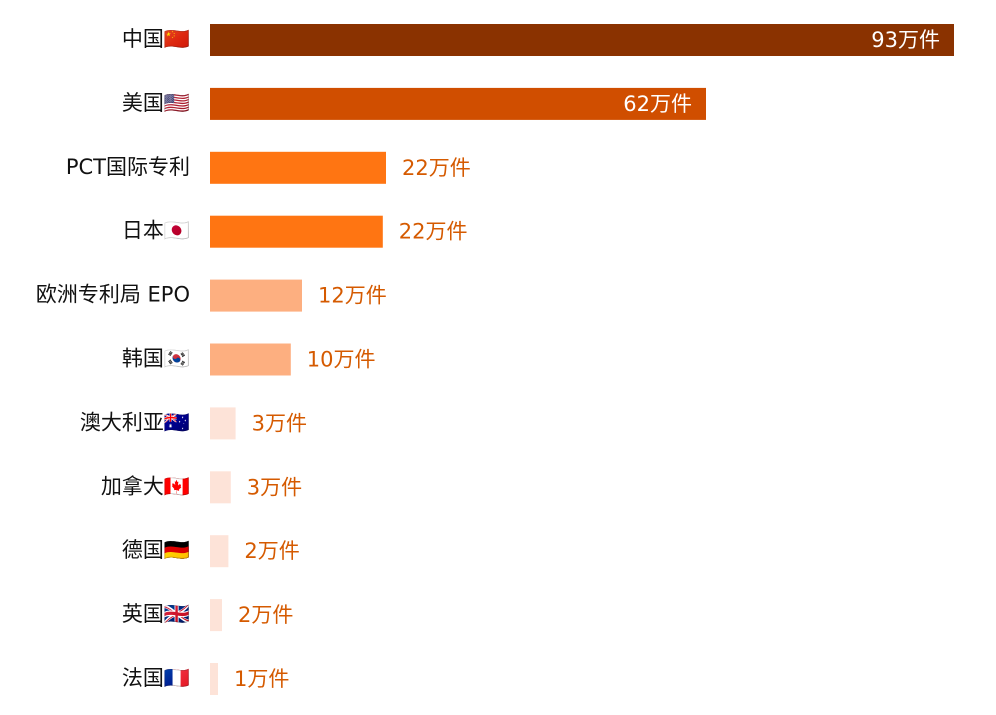 The image size is (996, 715). I want to click on category-label: 美国🇺🇸, so click(156, 103).